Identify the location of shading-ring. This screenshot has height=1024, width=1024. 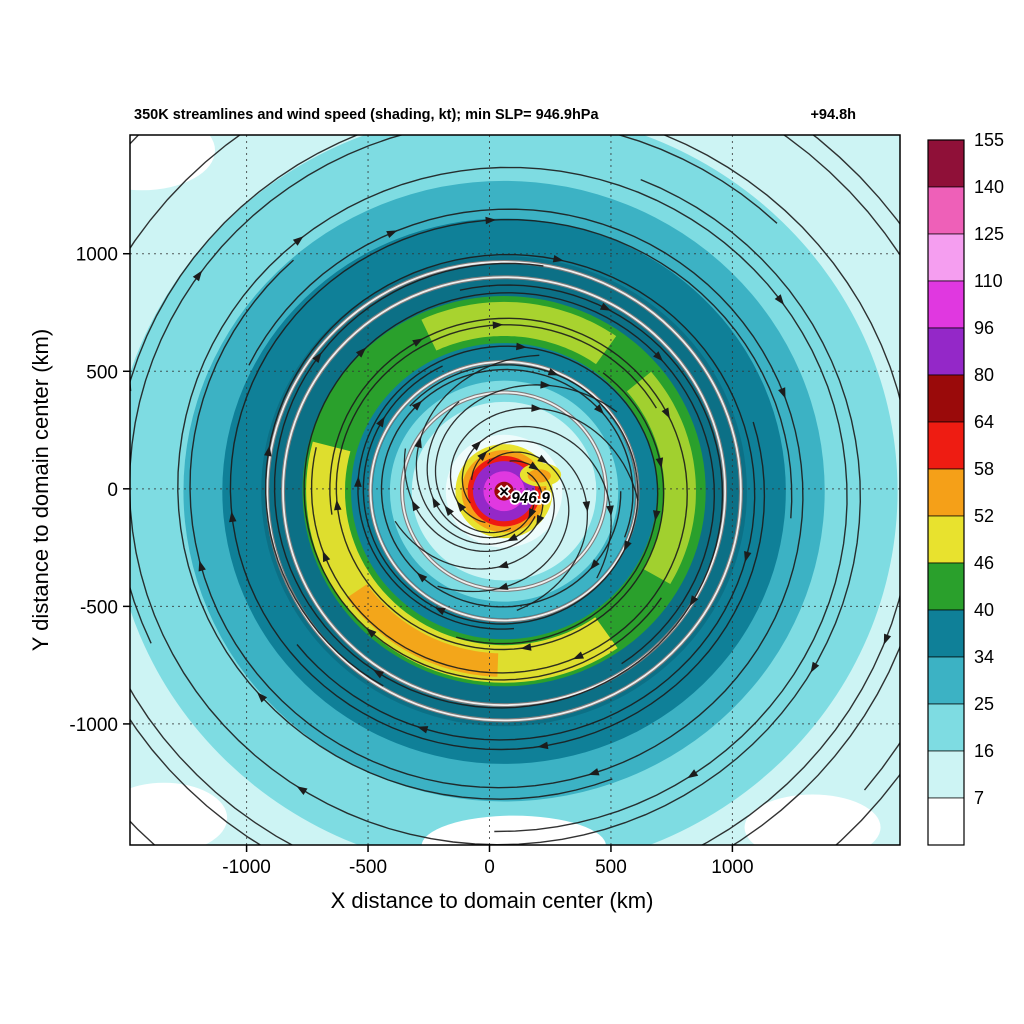
(504, 491).